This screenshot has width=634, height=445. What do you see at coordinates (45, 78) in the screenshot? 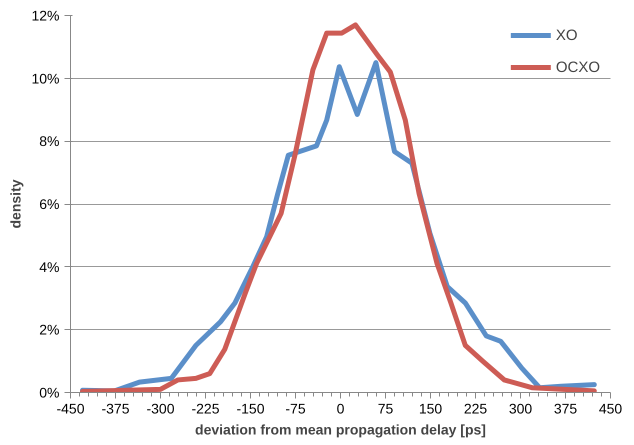
I see `y-tick-label: 10%` at bounding box center [45, 78].